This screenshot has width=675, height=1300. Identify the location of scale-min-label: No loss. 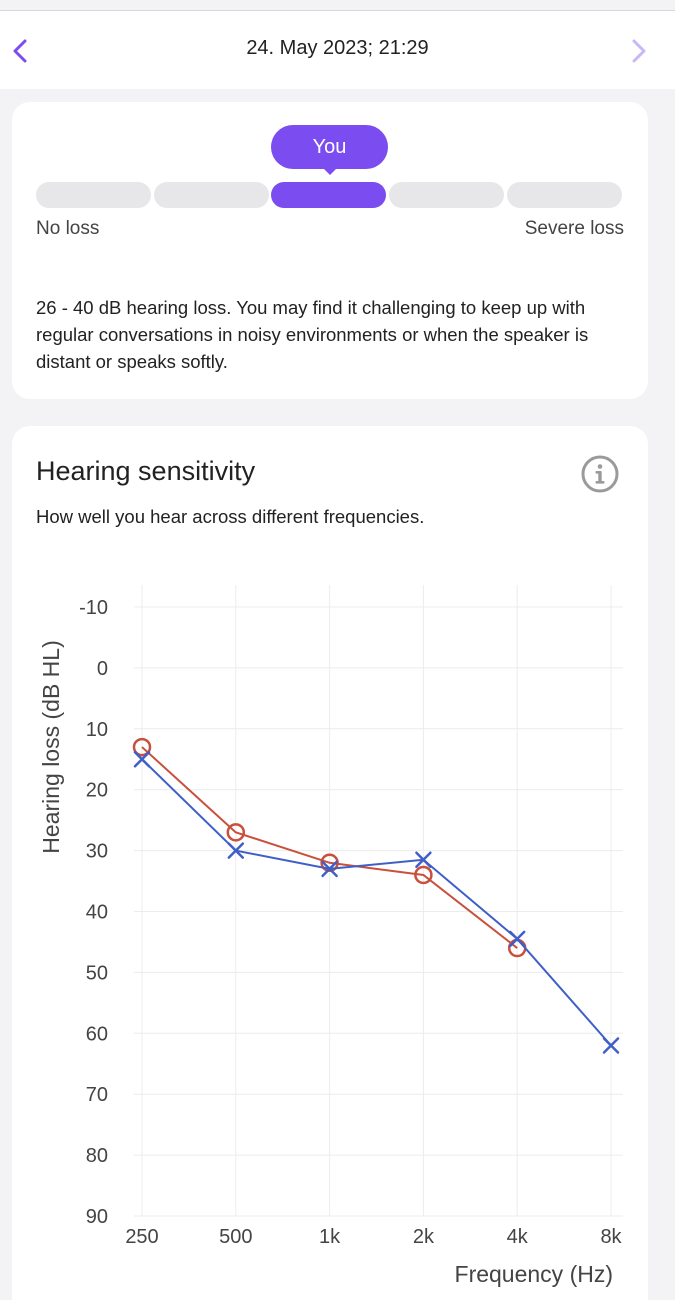
(68, 228).